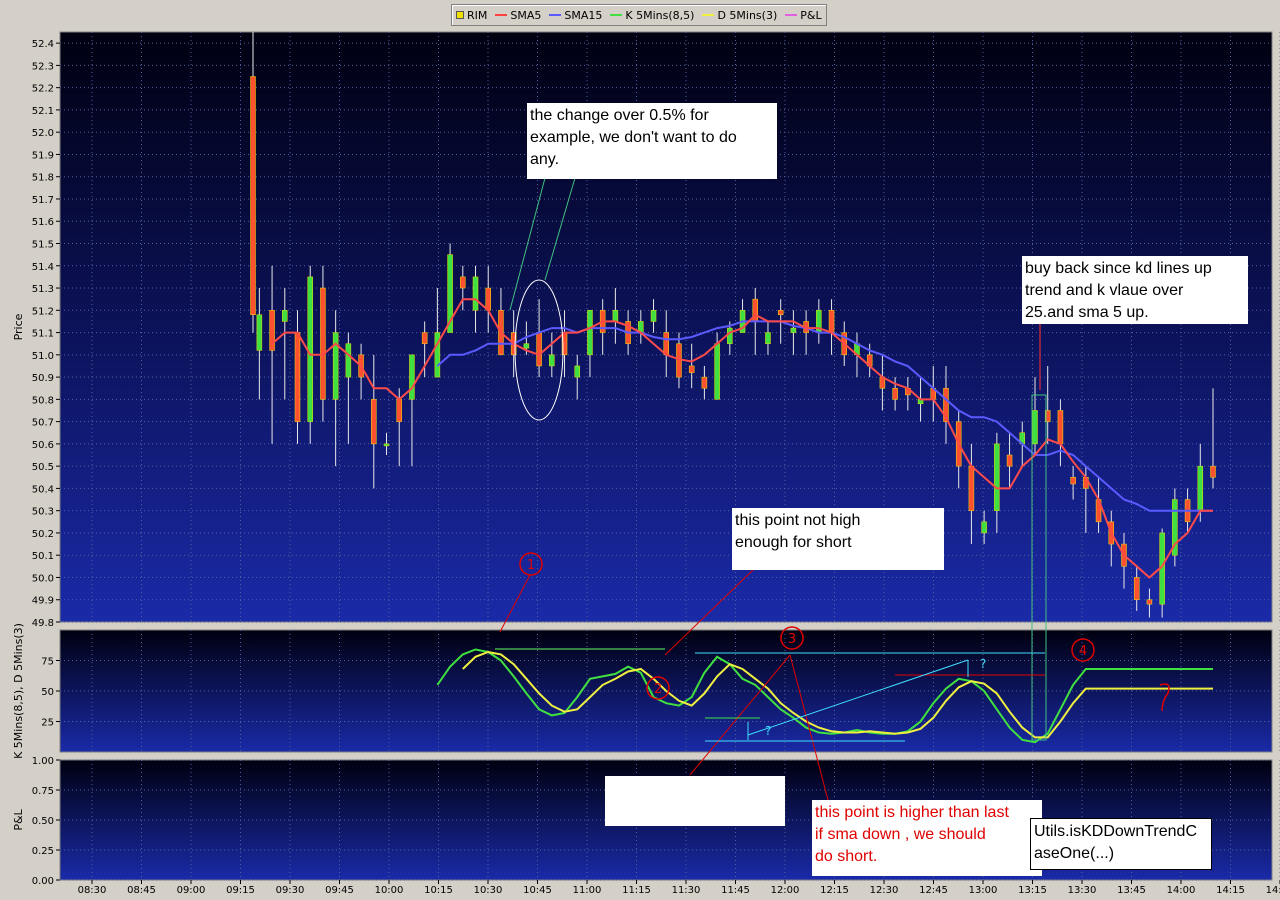 The width and height of the screenshot is (1280, 900). Describe the element at coordinates (811, 15) in the screenshot. I see `legend-label: P&L` at that location.